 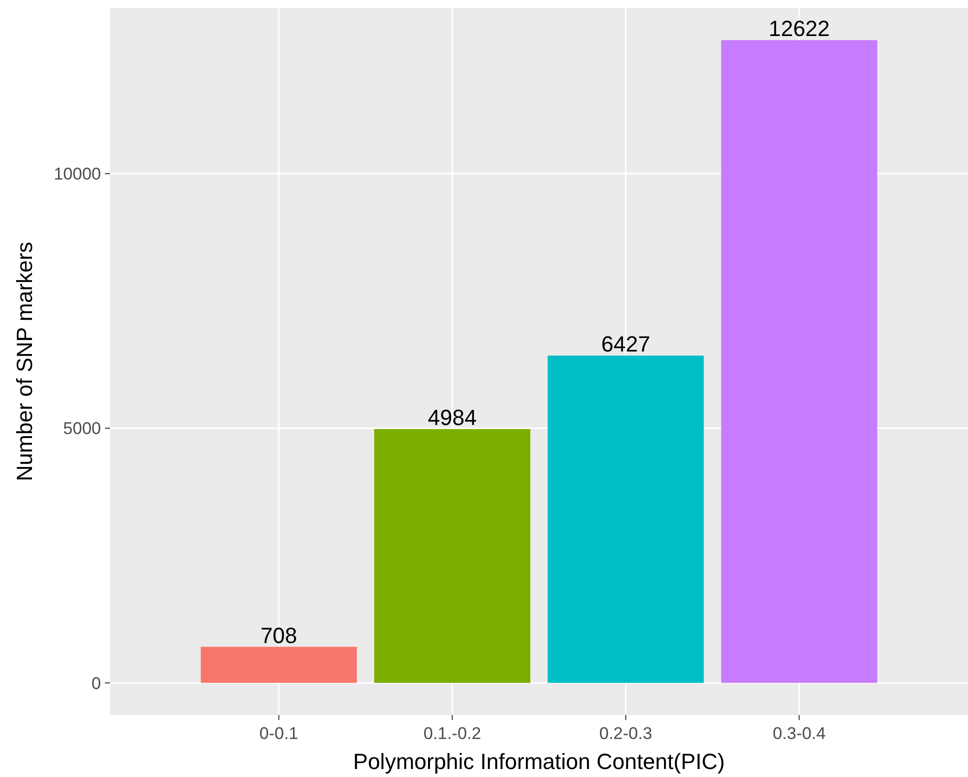 I want to click on data-label: 12622, so click(x=799, y=29).